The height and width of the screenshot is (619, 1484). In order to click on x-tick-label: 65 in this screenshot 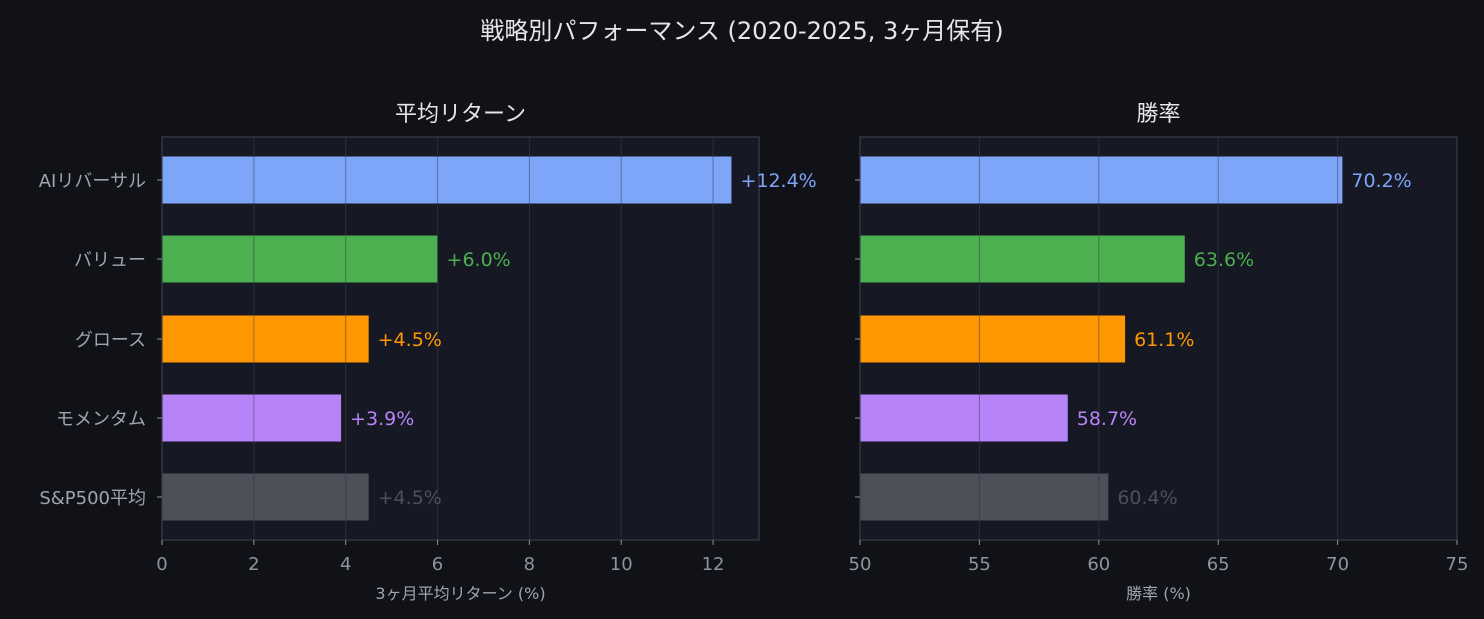, I will do `click(1218, 564)`.